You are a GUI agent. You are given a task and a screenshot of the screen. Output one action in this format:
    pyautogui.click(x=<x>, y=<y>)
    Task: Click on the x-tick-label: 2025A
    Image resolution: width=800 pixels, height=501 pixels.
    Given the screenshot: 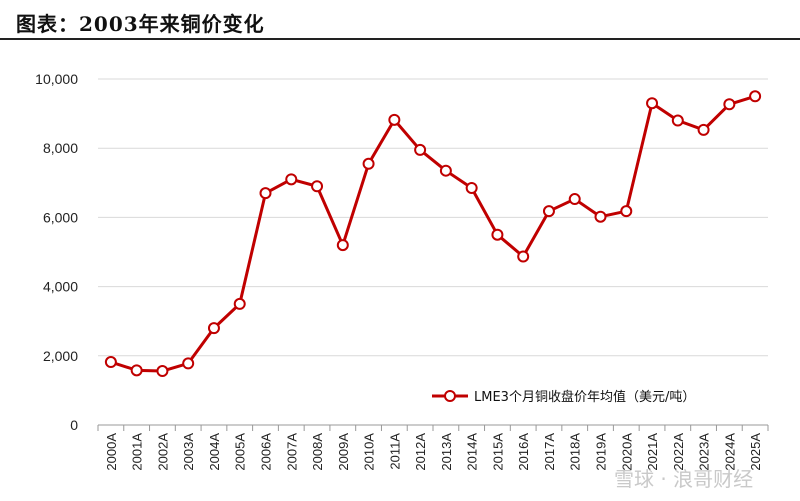 What is the action you would take?
    pyautogui.click(x=755, y=452)
    